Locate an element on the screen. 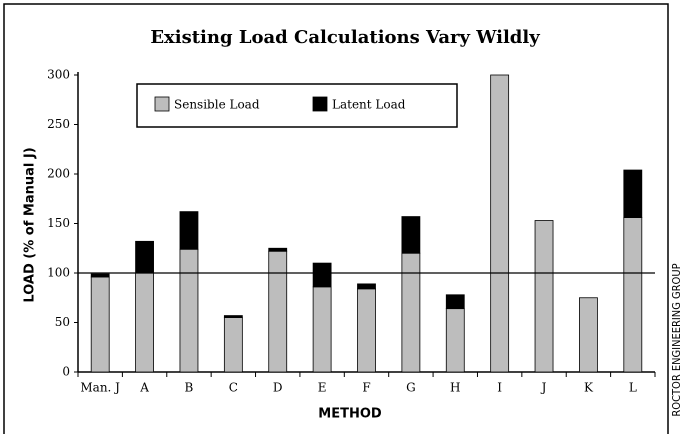  x-tick-label: G is located at coordinates (411, 388).